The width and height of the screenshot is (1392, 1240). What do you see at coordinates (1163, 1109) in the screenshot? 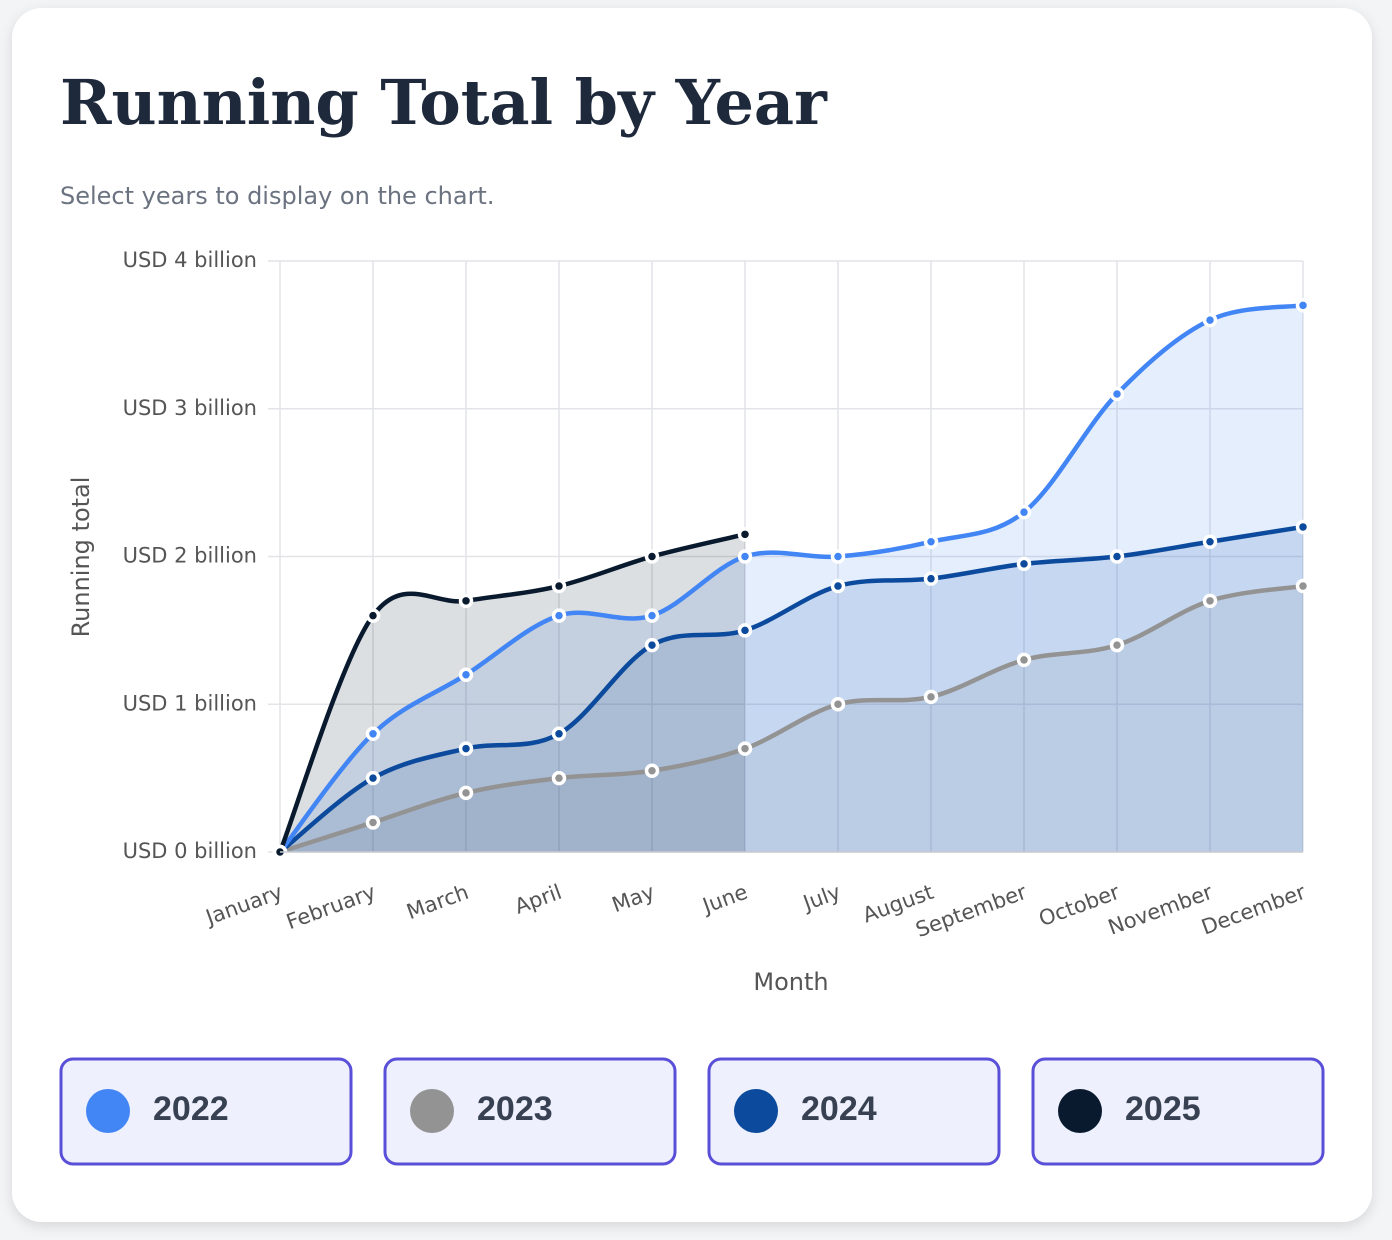
I see `legend-label: 2025` at bounding box center [1163, 1109].